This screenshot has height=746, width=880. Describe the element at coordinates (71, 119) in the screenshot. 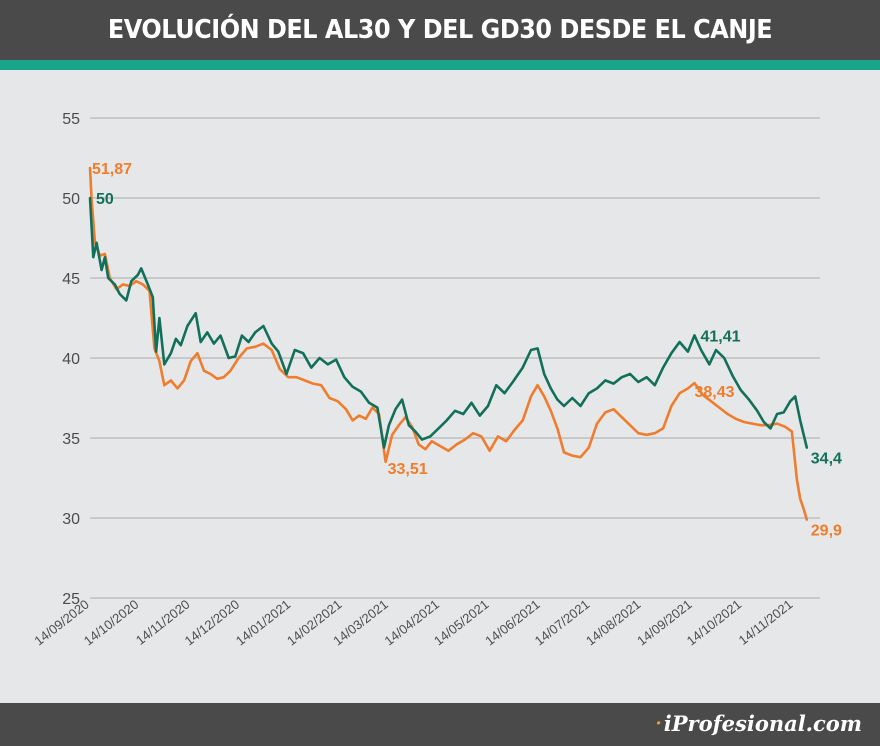

I see `y-tick-label: 55` at that location.